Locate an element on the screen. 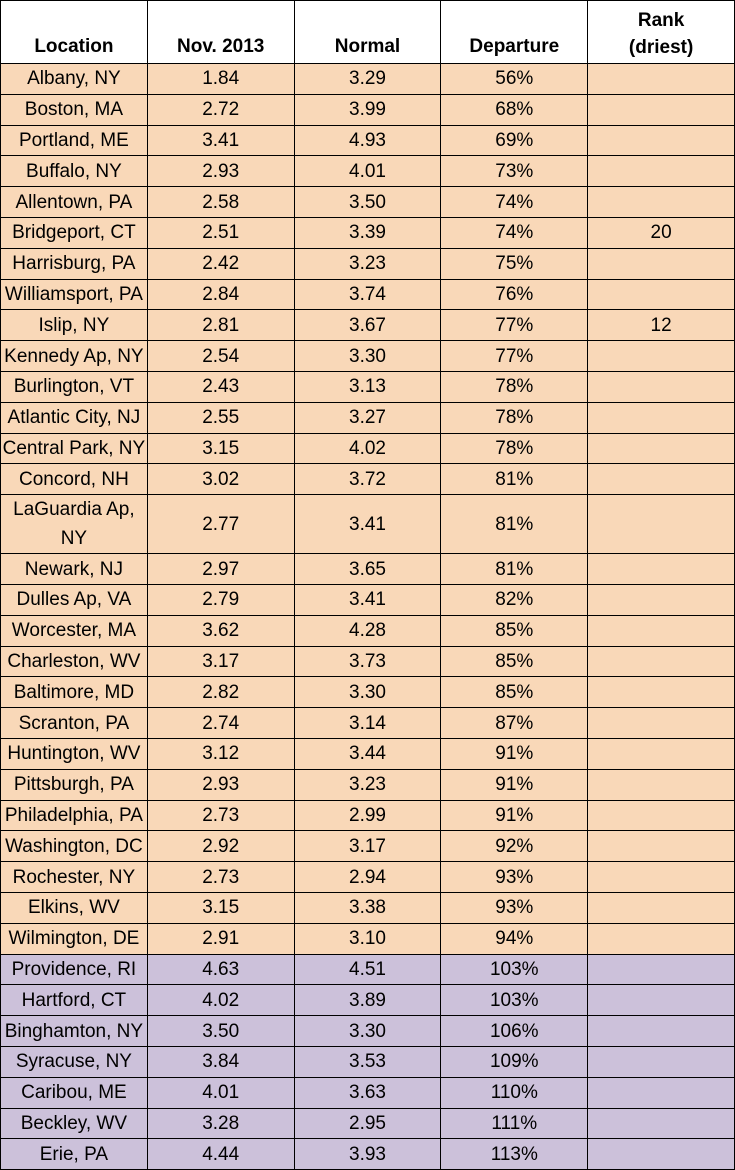 This screenshot has width=735, height=1170. location-cell: Atlantic City, NJ is located at coordinates (74, 417).